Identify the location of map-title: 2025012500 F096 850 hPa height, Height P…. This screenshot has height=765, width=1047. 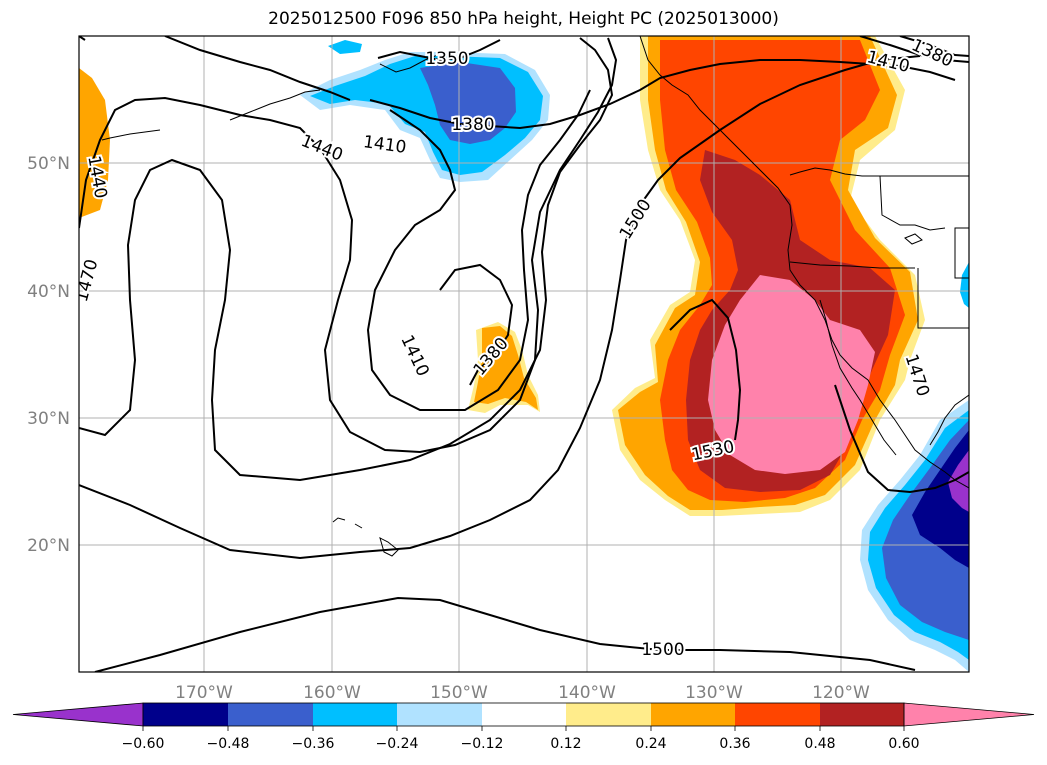
(523, 19).